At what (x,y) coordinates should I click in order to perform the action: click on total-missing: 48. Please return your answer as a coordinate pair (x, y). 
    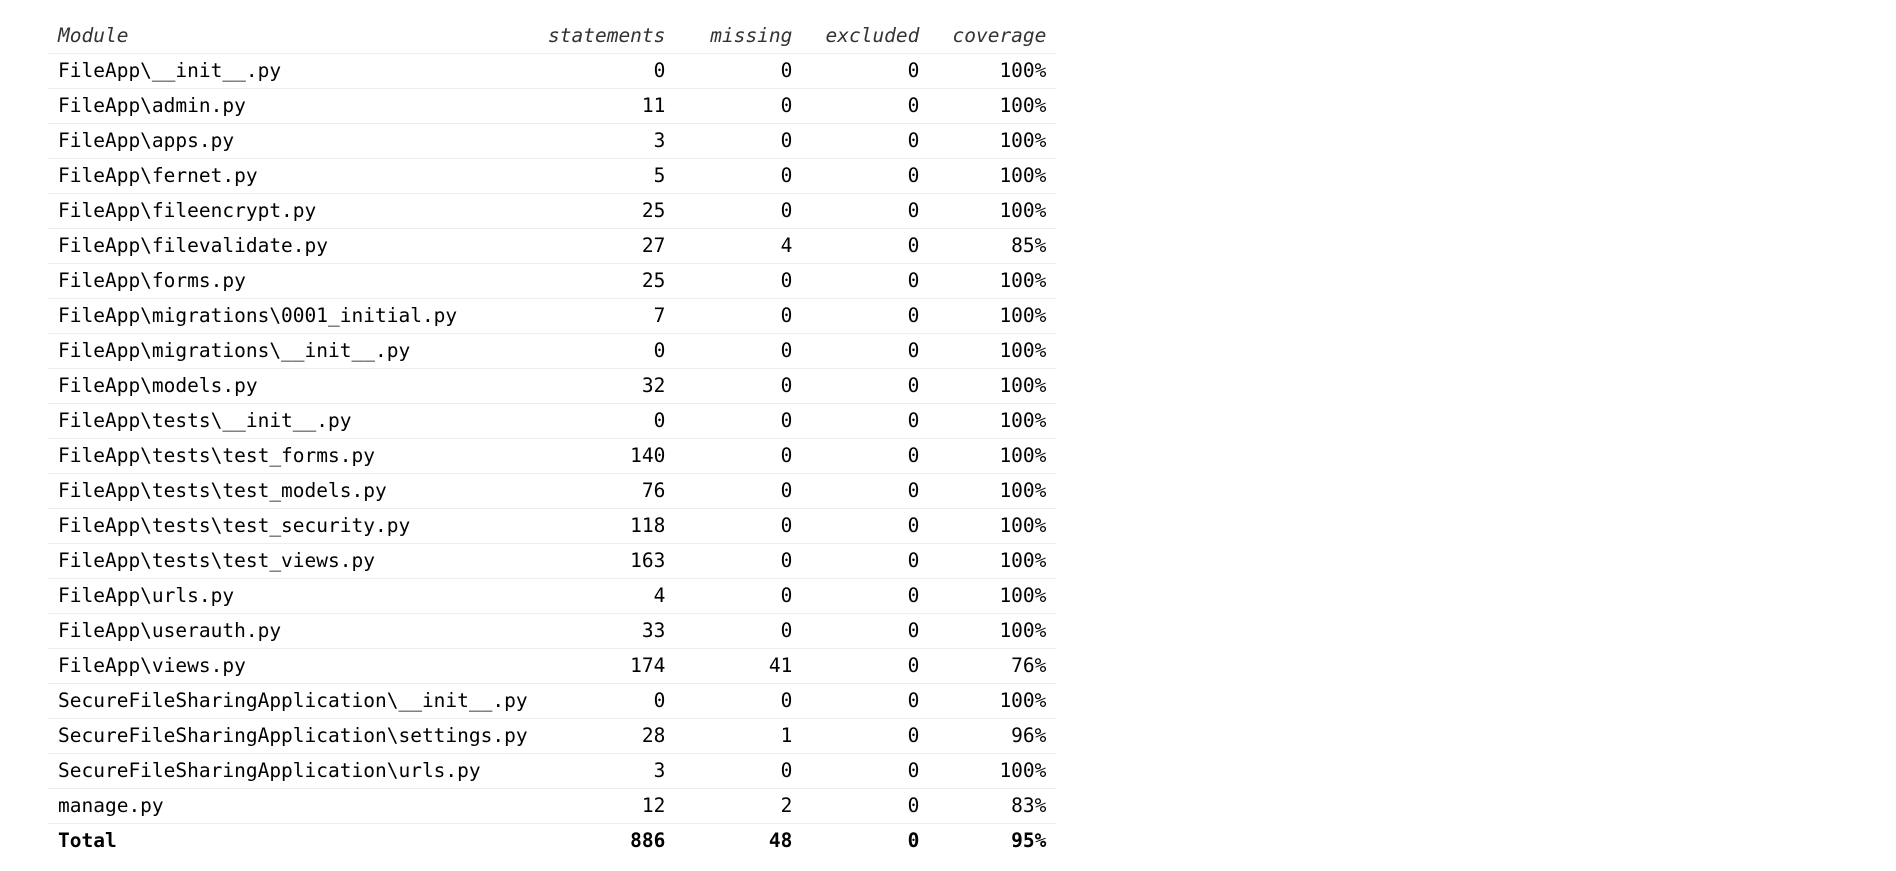
    Looking at the image, I should click on (780, 841).